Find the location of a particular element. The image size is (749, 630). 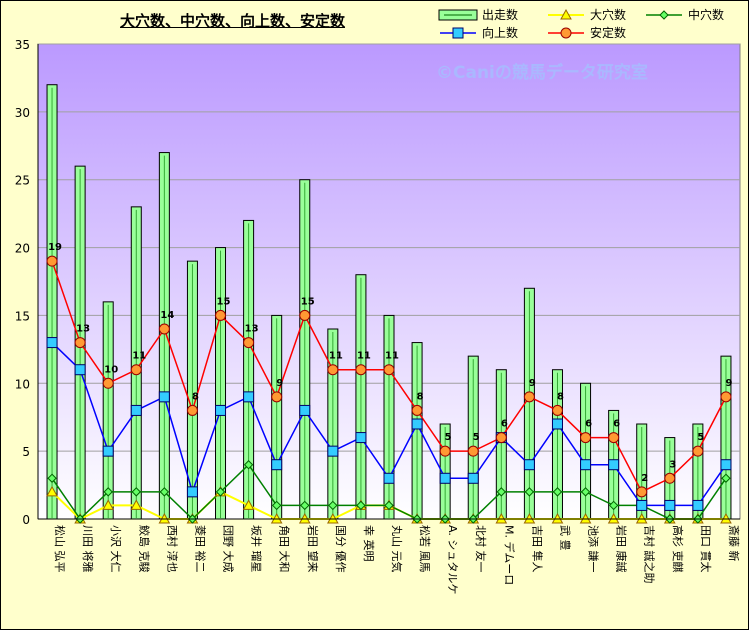

y-tick-label: 20 is located at coordinates (22, 249).